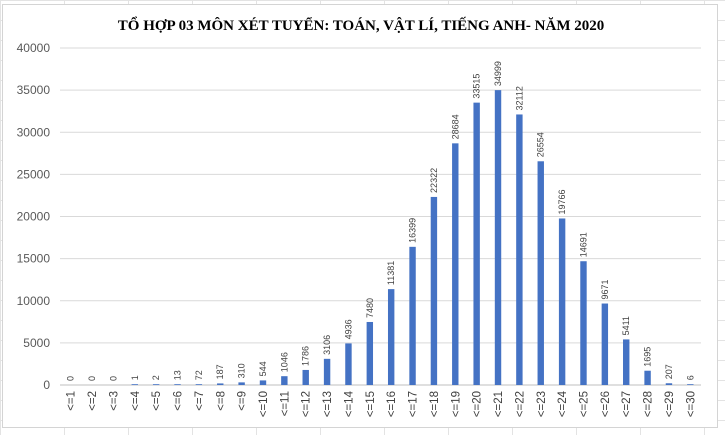 The height and width of the screenshot is (435, 725). What do you see at coordinates (157, 401) in the screenshot?
I see `x-tick-label: <=5` at bounding box center [157, 401].